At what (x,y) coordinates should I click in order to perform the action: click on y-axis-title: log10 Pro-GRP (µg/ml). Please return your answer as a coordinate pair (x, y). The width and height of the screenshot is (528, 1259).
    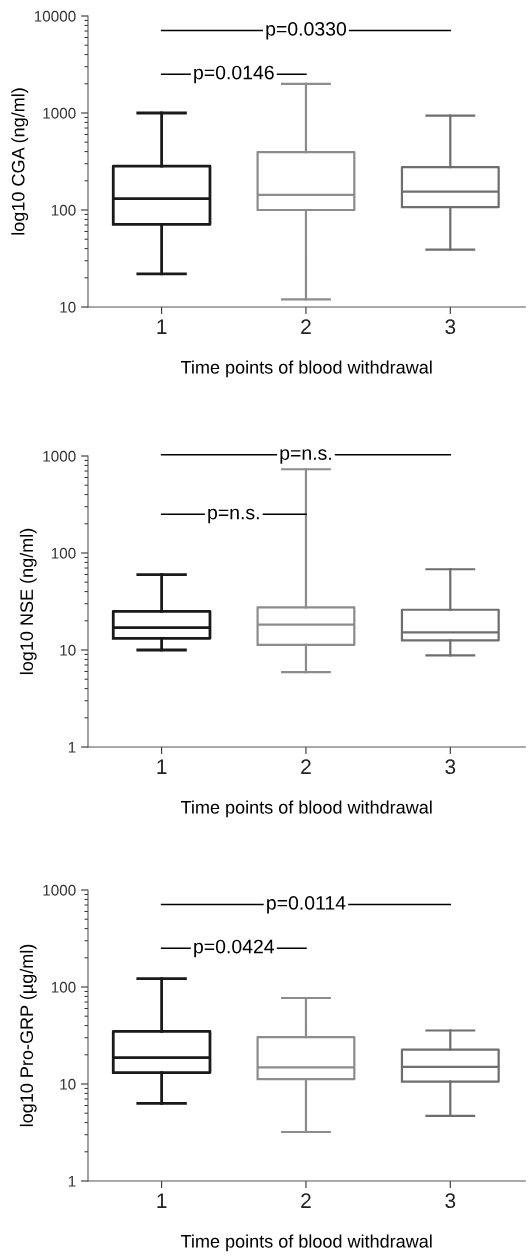
    Looking at the image, I should click on (28, 1035).